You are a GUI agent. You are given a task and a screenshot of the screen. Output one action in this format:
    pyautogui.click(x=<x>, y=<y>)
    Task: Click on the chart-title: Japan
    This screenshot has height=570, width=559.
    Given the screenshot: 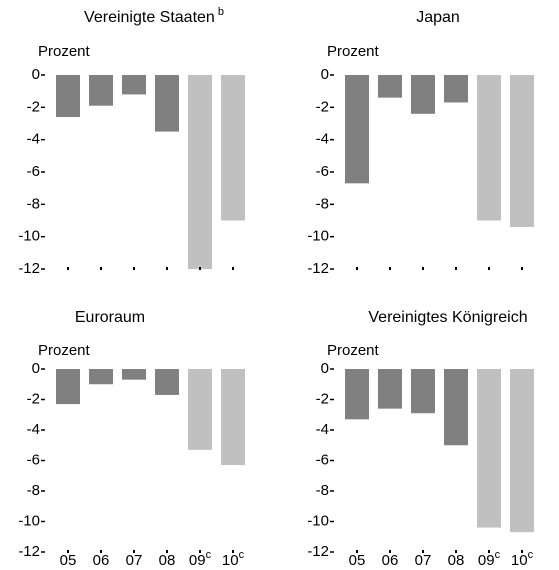 What is the action you would take?
    pyautogui.click(x=438, y=17)
    